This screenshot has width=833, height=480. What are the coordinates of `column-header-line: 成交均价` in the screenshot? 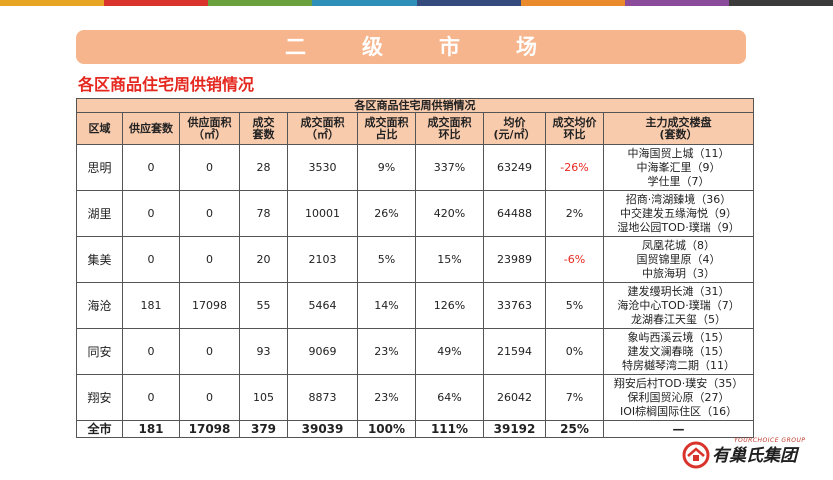 It's located at (574, 122).